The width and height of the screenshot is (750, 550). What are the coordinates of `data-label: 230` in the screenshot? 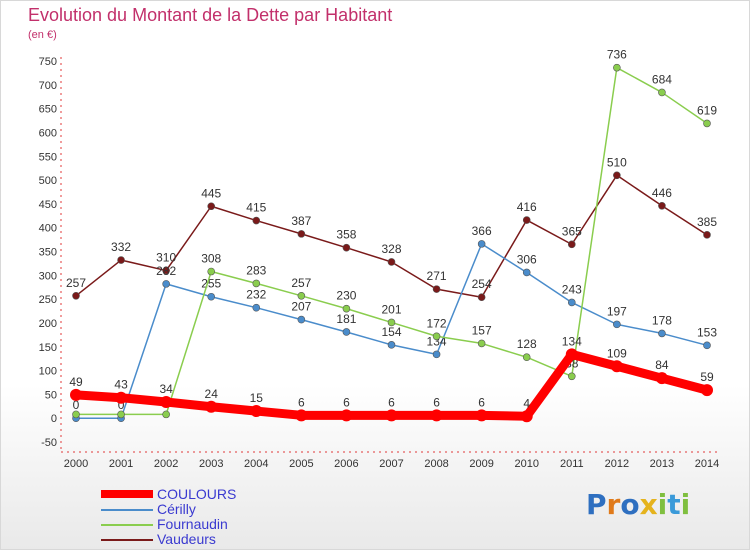 It's located at (346, 296).